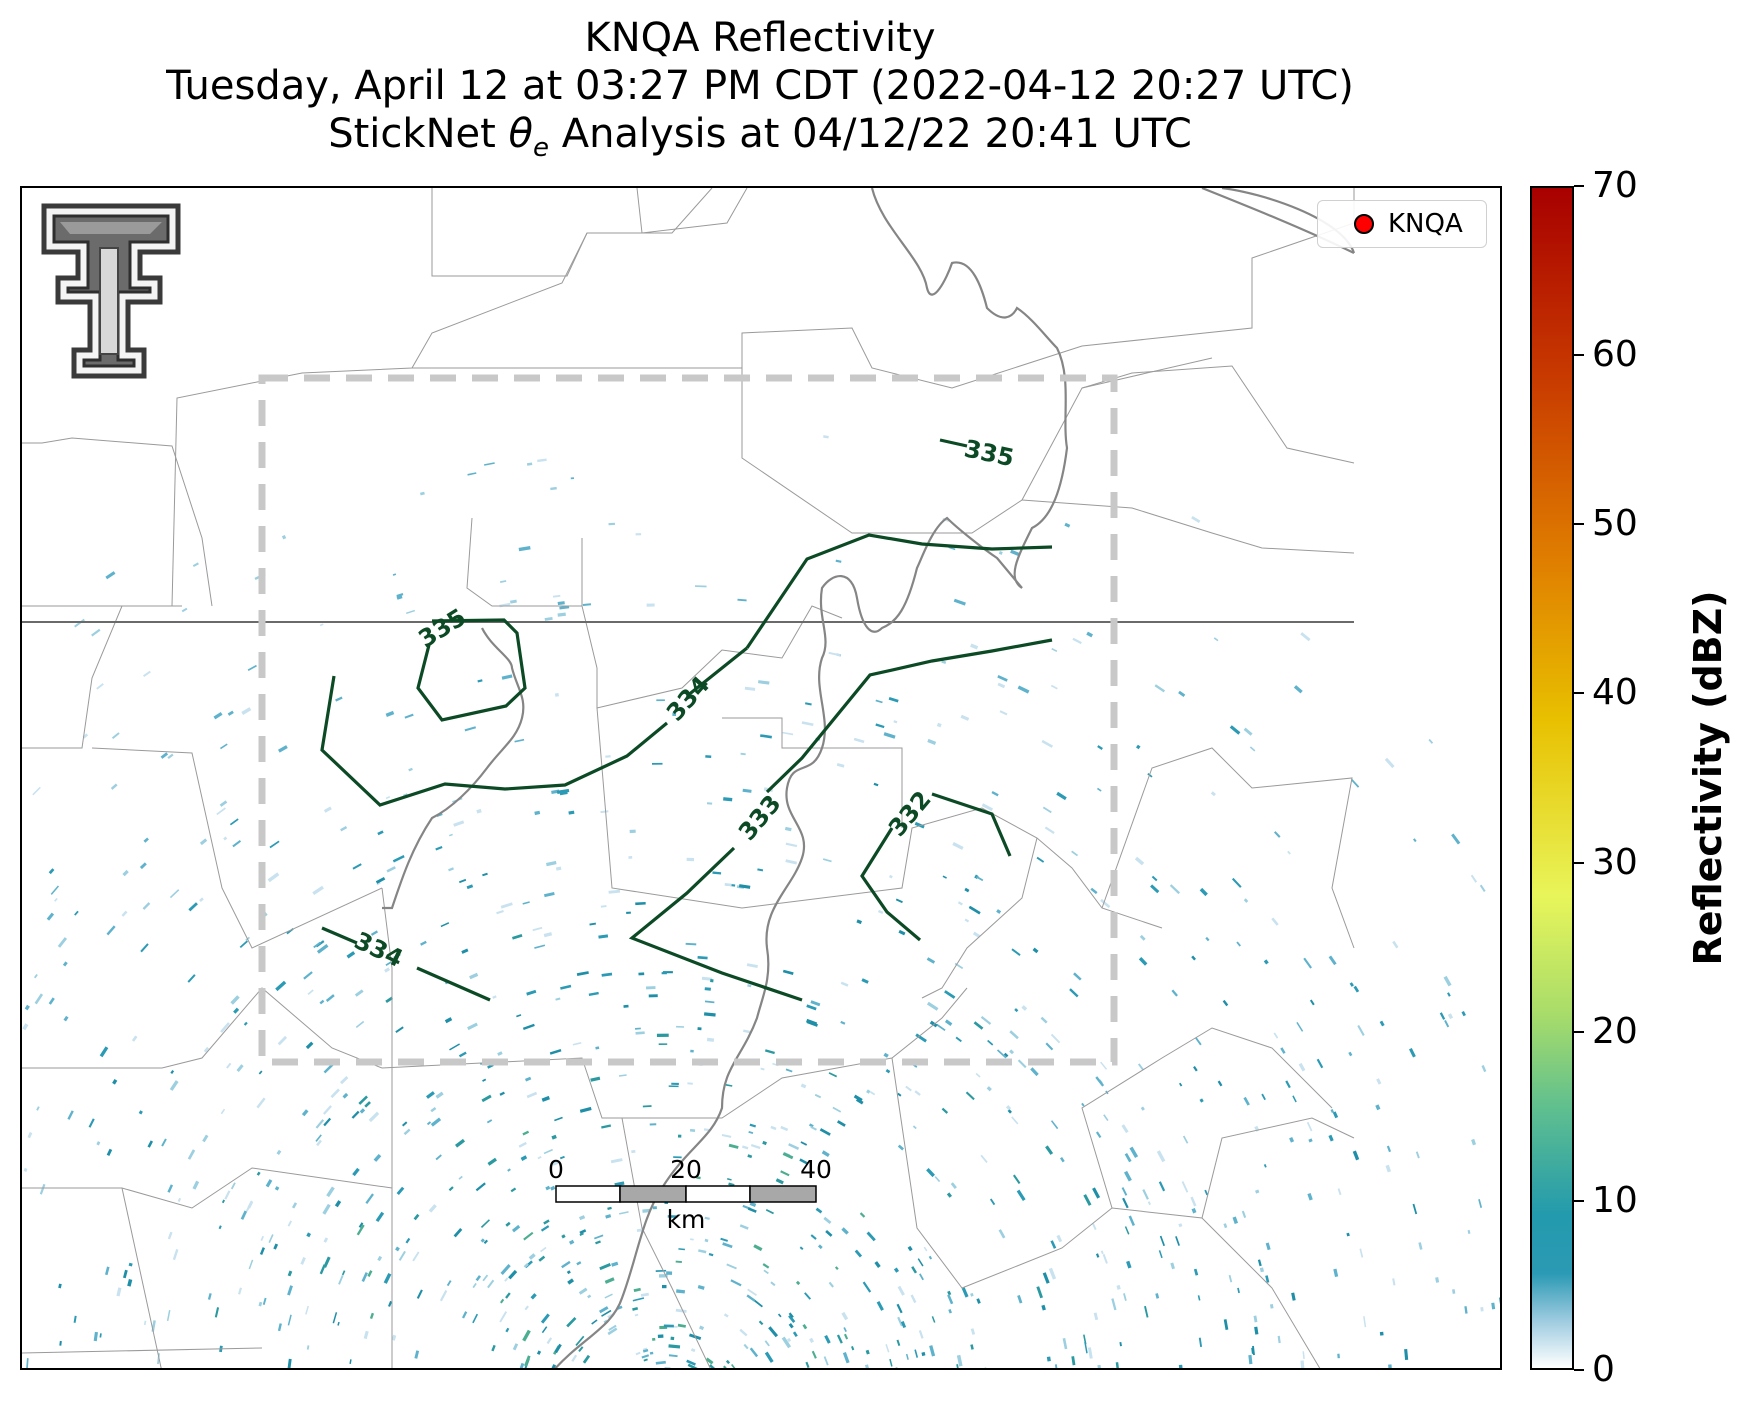  I want to click on colorbar-tick-label: 0, so click(1603, 1369).